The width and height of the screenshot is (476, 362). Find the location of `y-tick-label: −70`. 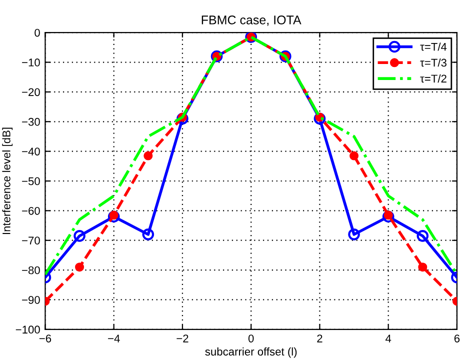

y-tick-label: −70 is located at coordinates (31, 240).